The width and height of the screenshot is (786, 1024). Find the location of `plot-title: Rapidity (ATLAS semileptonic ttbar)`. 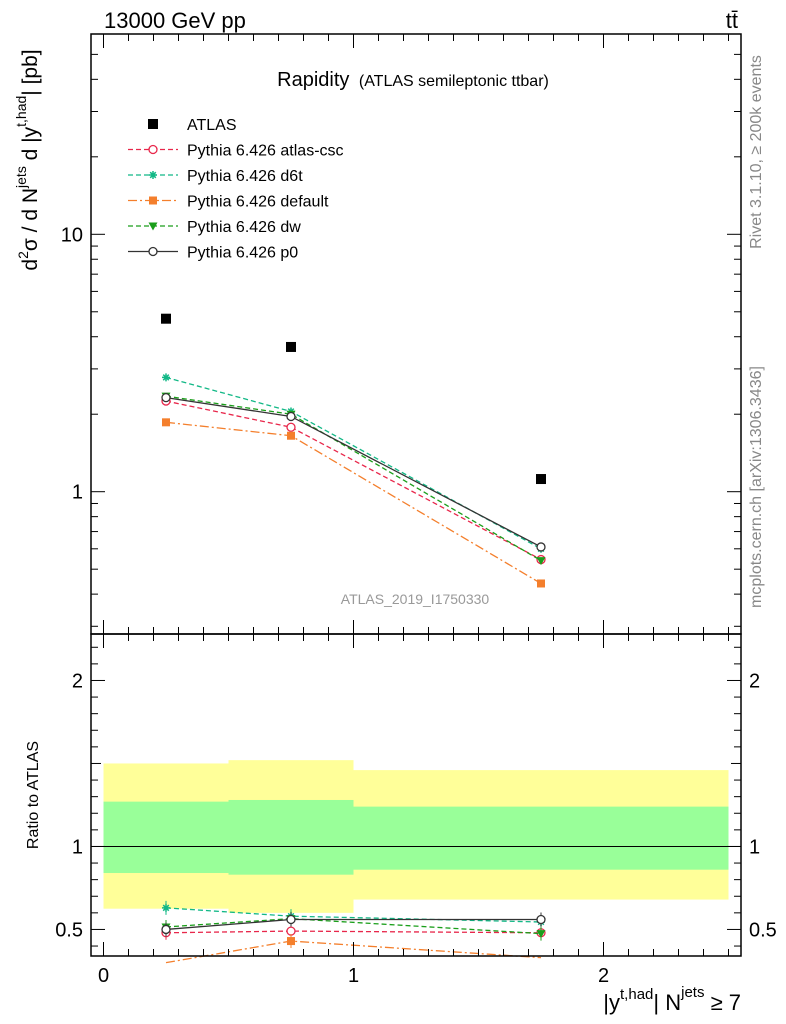

plot-title: Rapidity (ATLAS semileptonic ttbar) is located at coordinates (413, 80).